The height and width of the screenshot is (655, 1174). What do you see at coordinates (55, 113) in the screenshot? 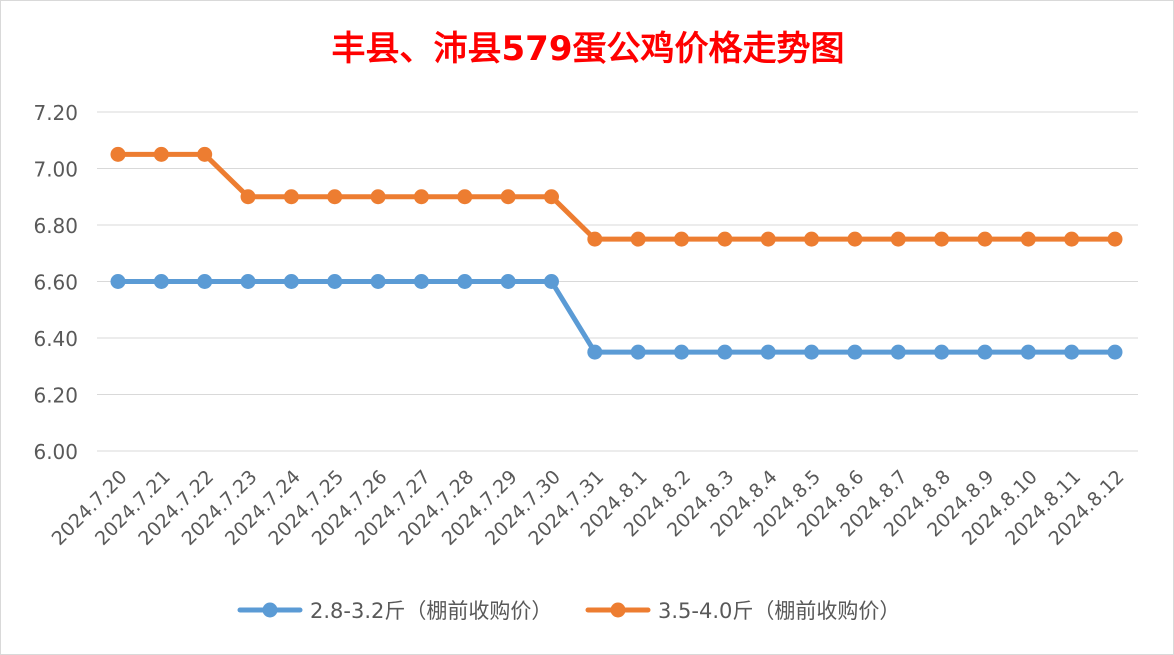
I see `y-tick-label: 7.20` at bounding box center [55, 113].